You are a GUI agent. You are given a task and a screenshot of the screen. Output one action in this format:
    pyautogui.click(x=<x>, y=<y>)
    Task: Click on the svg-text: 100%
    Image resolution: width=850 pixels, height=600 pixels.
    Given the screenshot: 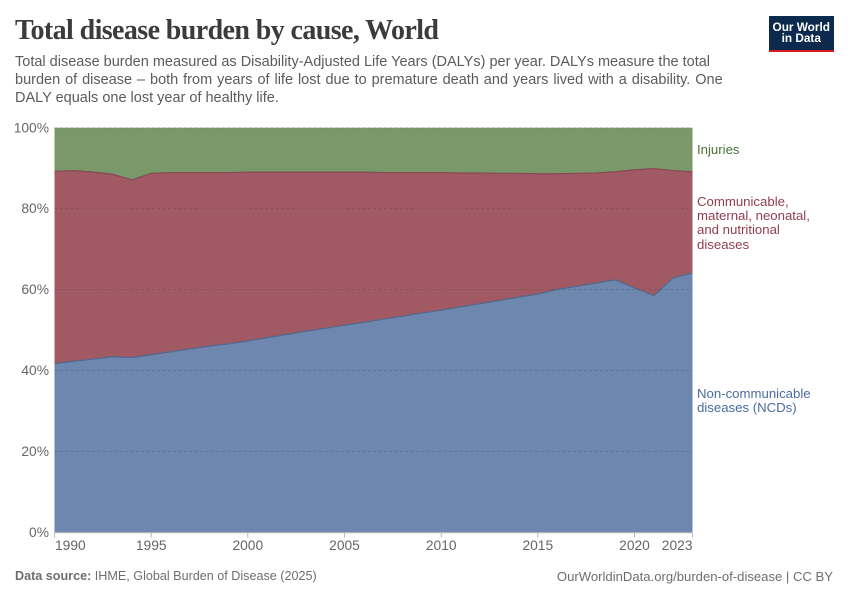 What is the action you would take?
    pyautogui.click(x=31, y=127)
    